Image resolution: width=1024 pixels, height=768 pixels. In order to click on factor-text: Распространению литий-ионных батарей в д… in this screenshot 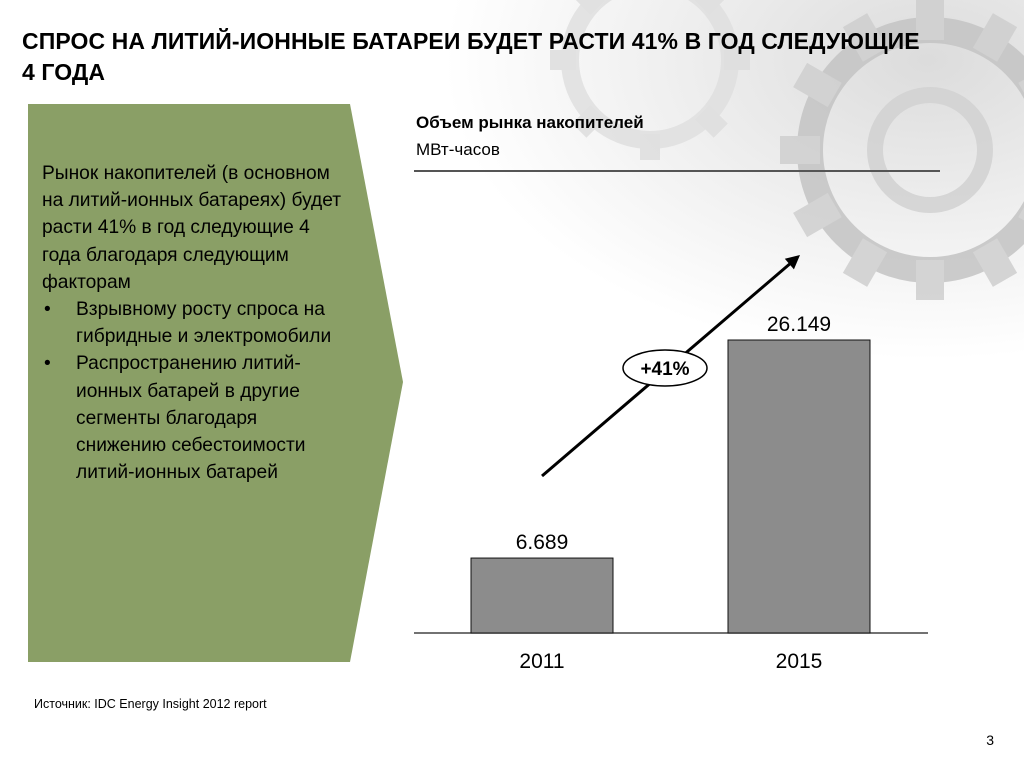, I will do `click(191, 418)`.